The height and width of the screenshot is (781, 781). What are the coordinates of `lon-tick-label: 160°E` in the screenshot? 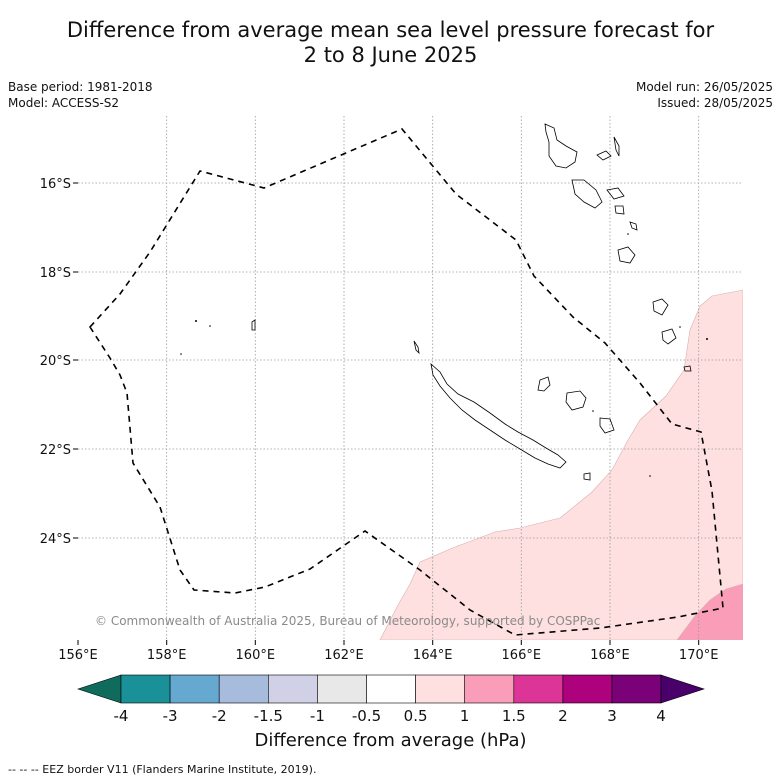 It's located at (256, 655).